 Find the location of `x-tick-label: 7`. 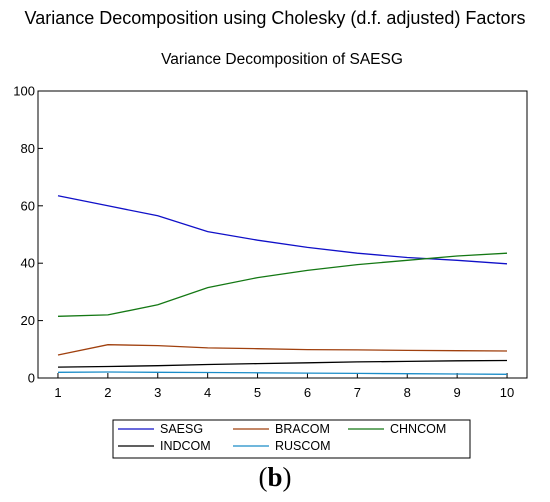

x-tick-label: 7 is located at coordinates (357, 392).